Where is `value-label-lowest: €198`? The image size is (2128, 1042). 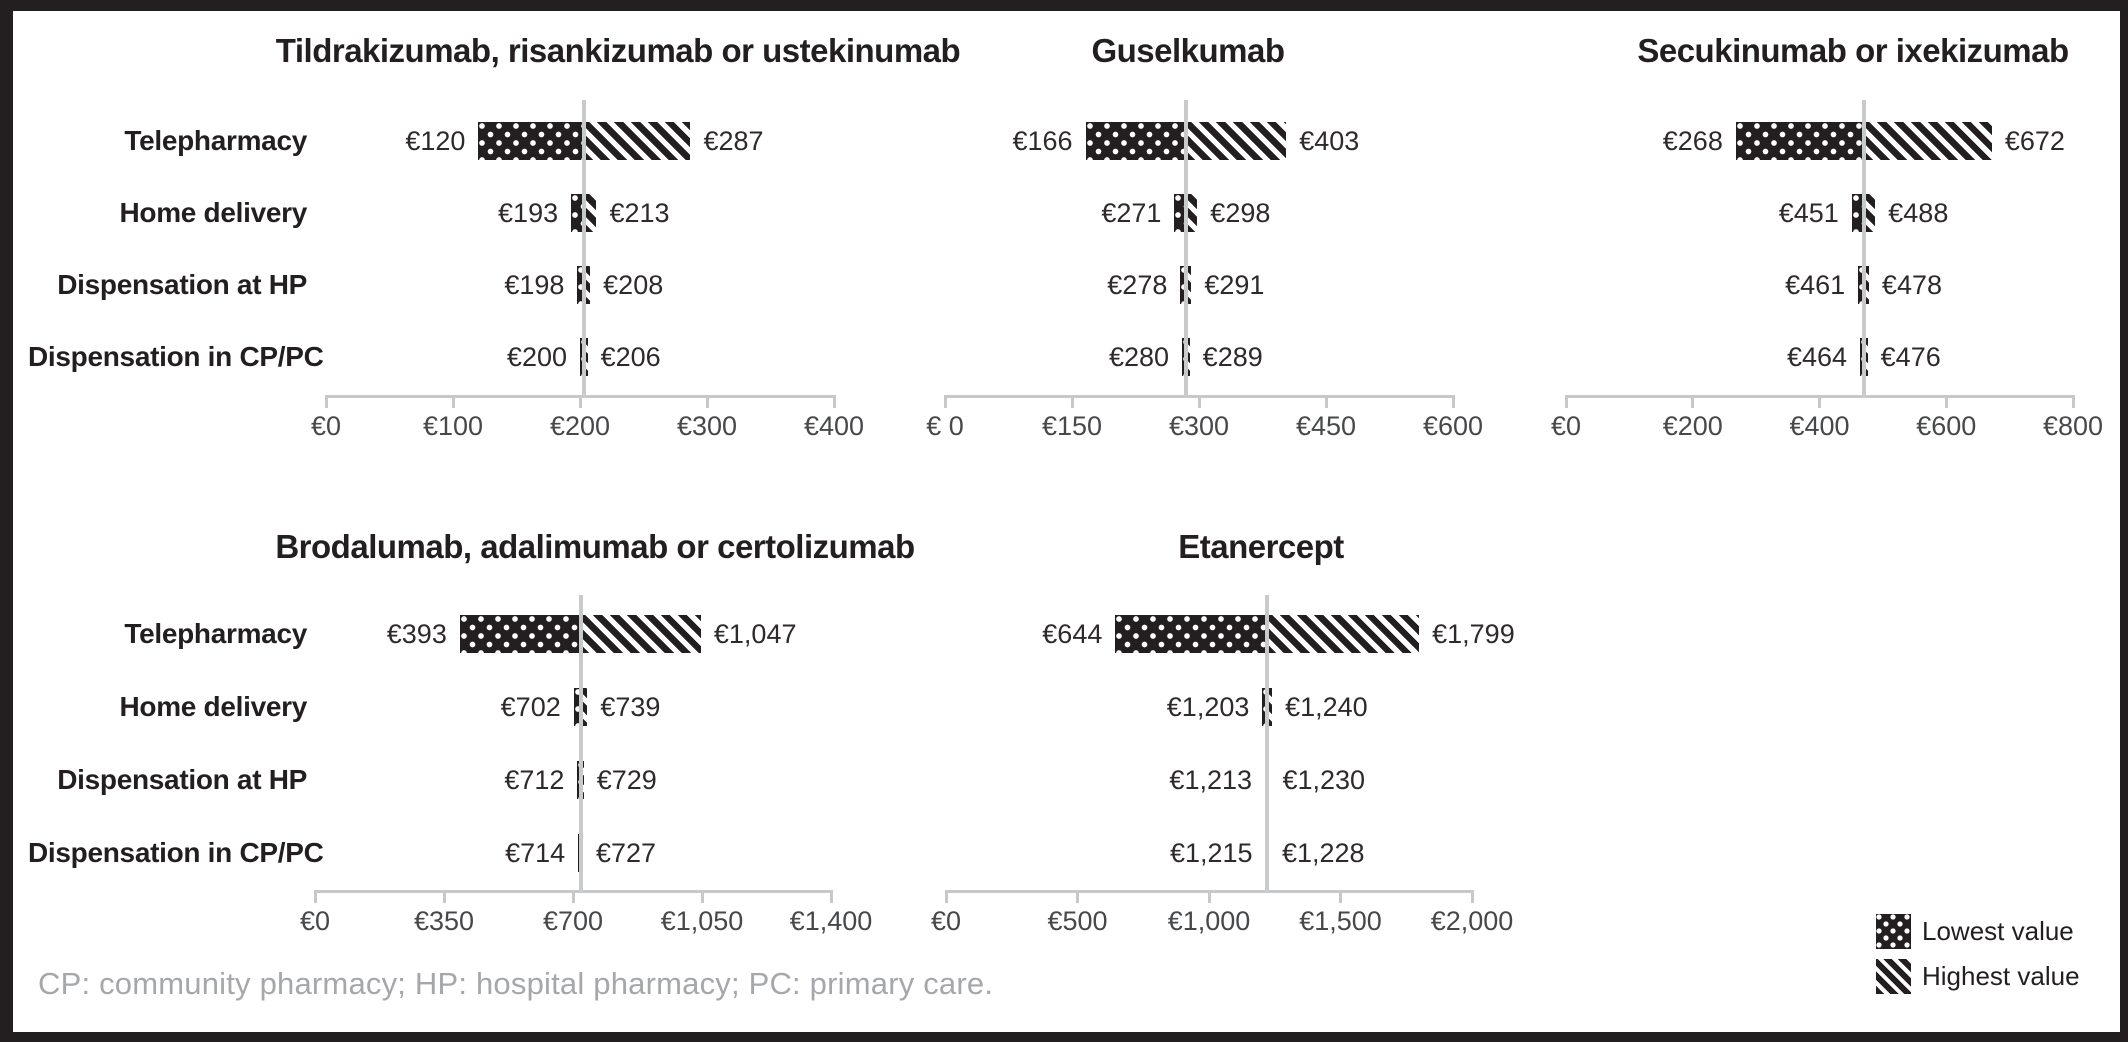
value-label-lowest: €198 is located at coordinates (534, 285).